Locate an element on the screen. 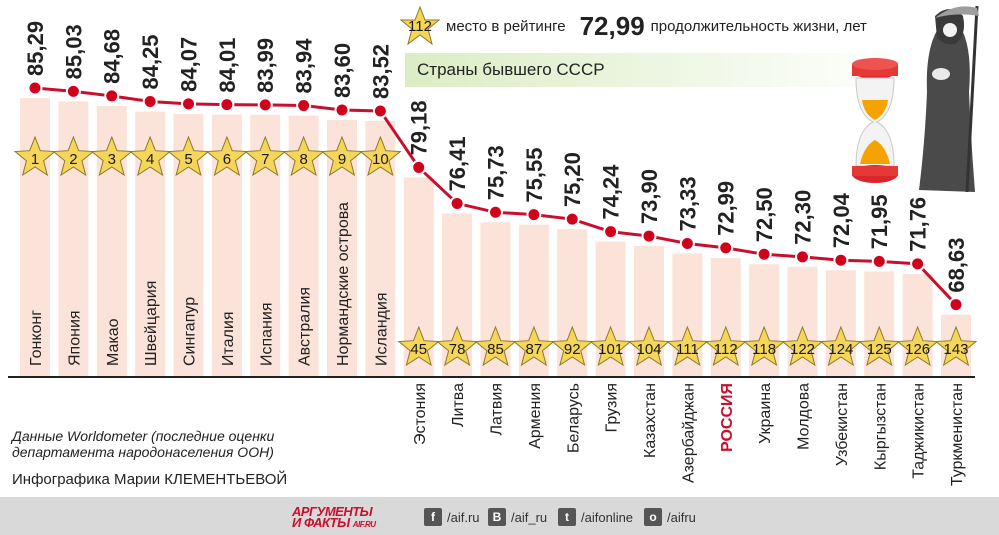 The image size is (999, 535). ussr-section-band: Страны бывшего СССР is located at coordinates (655, 70).